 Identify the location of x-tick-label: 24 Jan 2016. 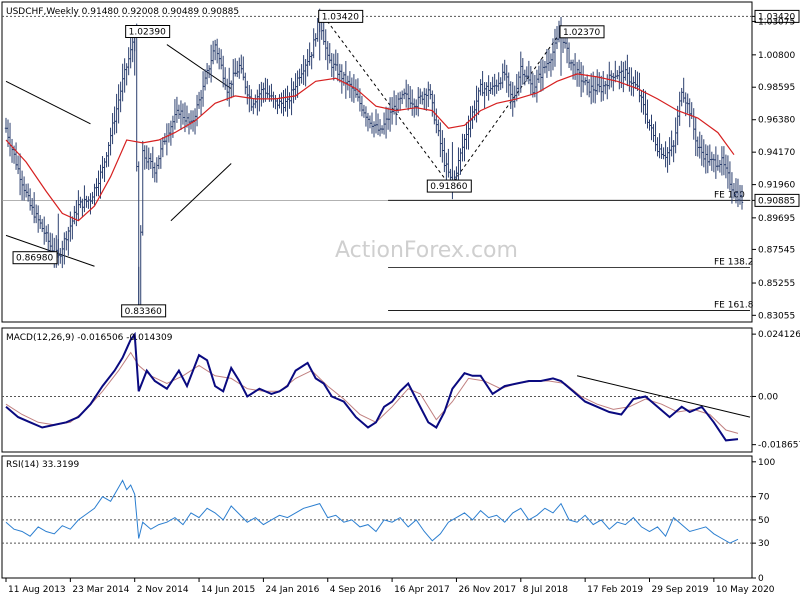
(292, 590).